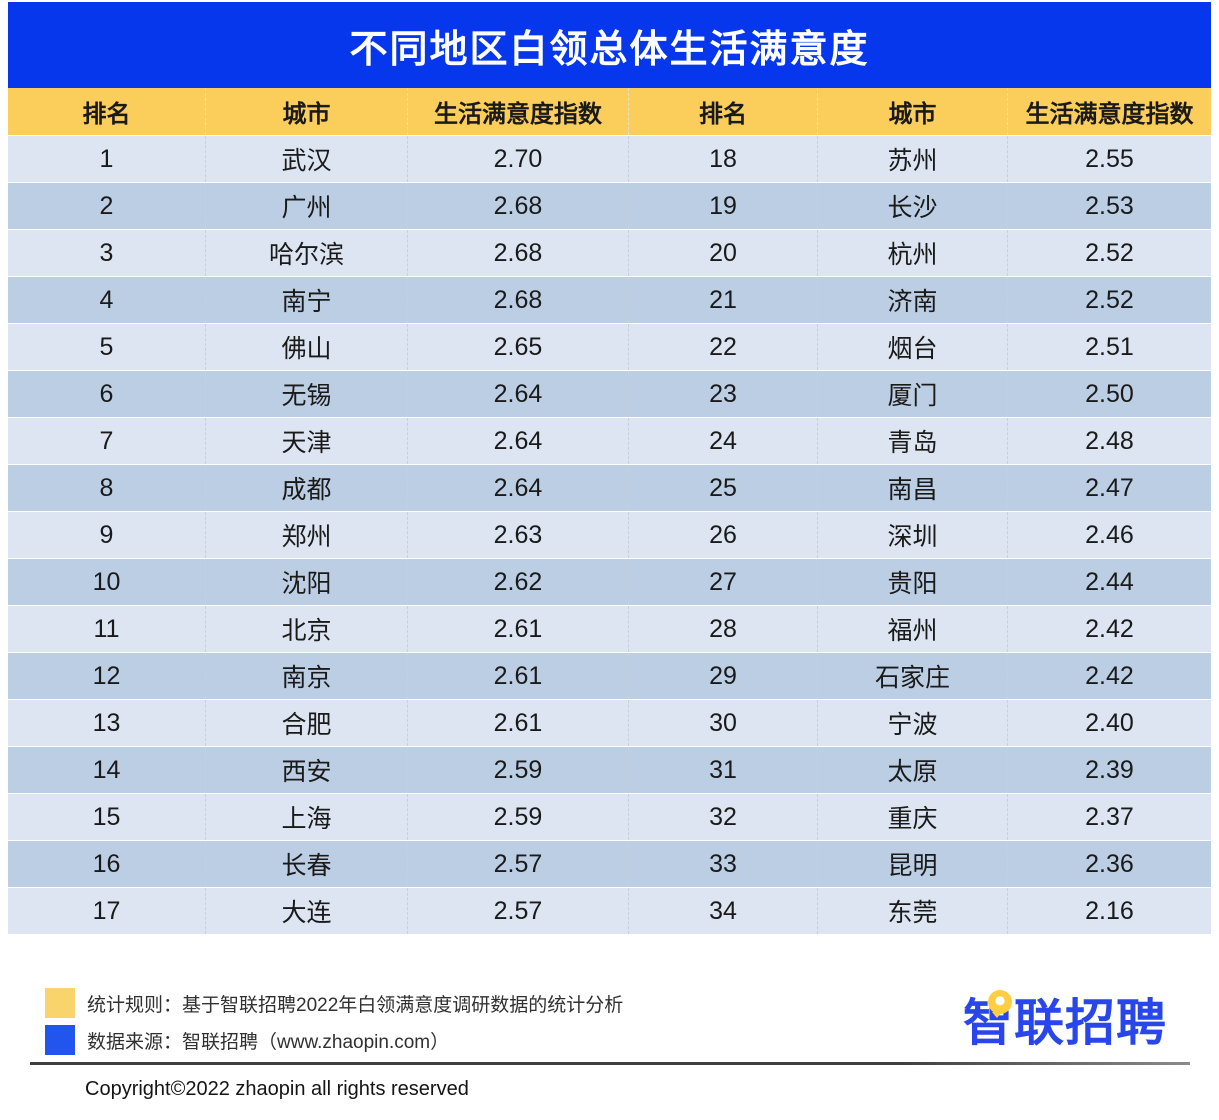 This screenshot has width=1219, height=1120. What do you see at coordinates (106, 770) in the screenshot?
I see `rank-cell: 14` at bounding box center [106, 770].